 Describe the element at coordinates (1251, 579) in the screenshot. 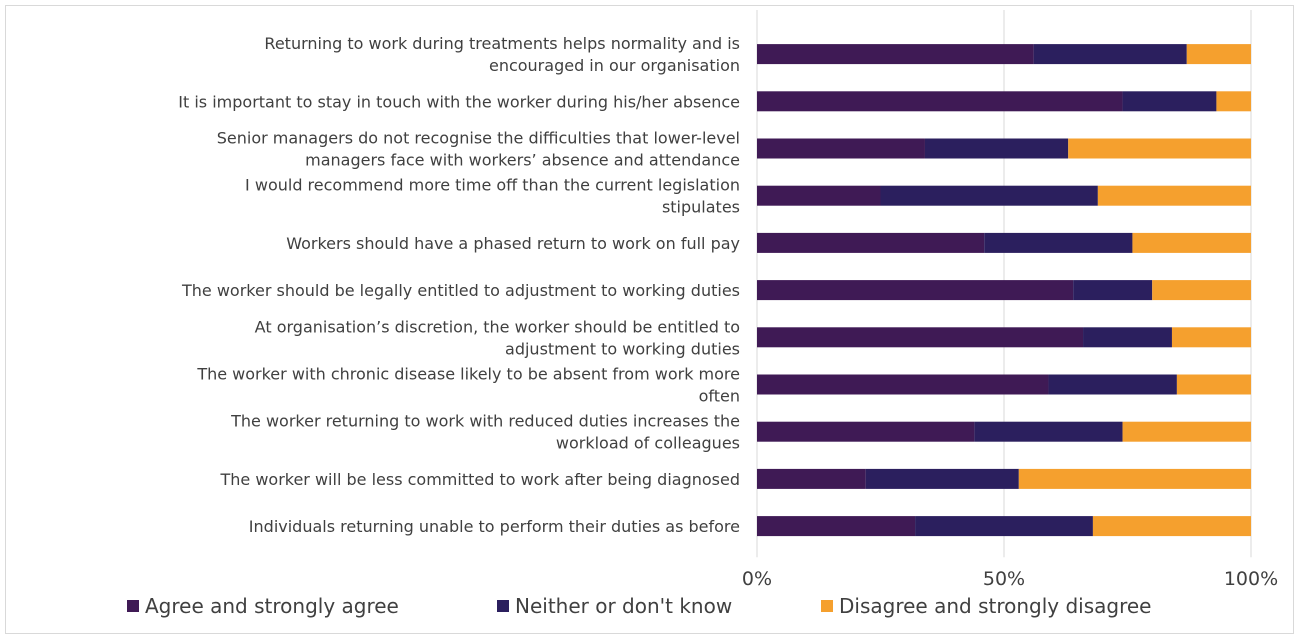

I see `x-tick-label: 100%` at that location.